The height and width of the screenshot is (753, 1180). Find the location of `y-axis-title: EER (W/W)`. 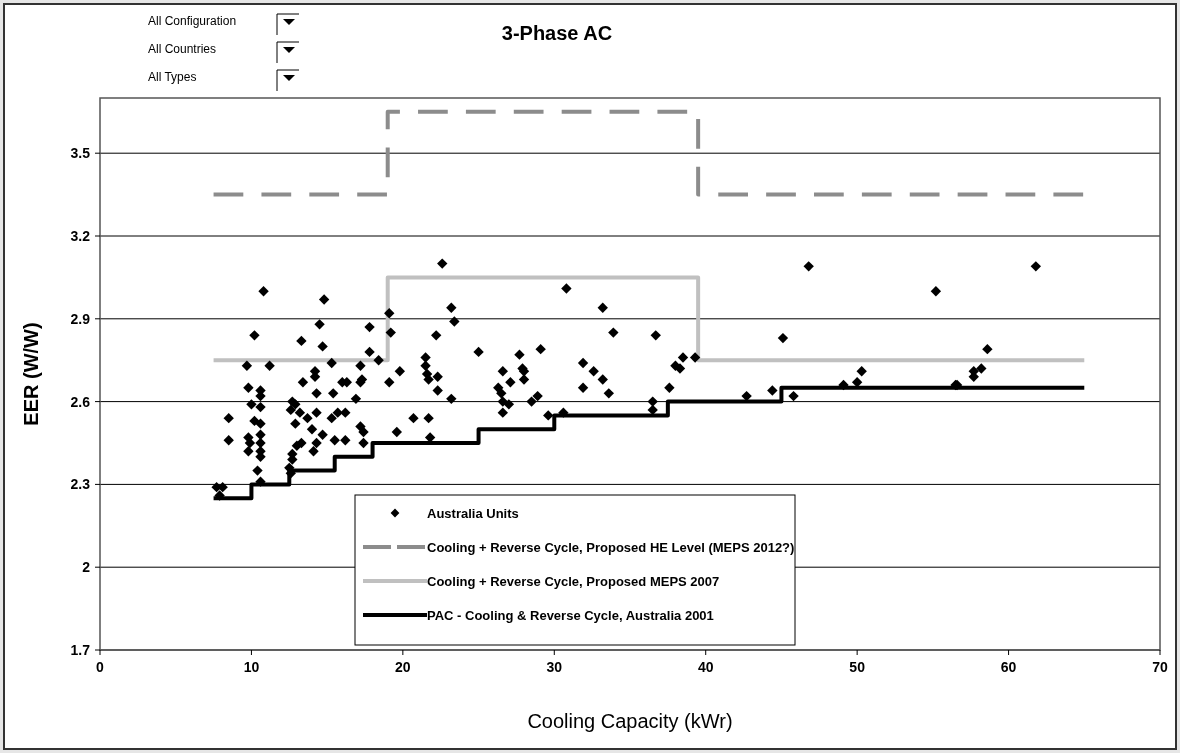

y-axis-title: EER (W/W) is located at coordinates (31, 374).